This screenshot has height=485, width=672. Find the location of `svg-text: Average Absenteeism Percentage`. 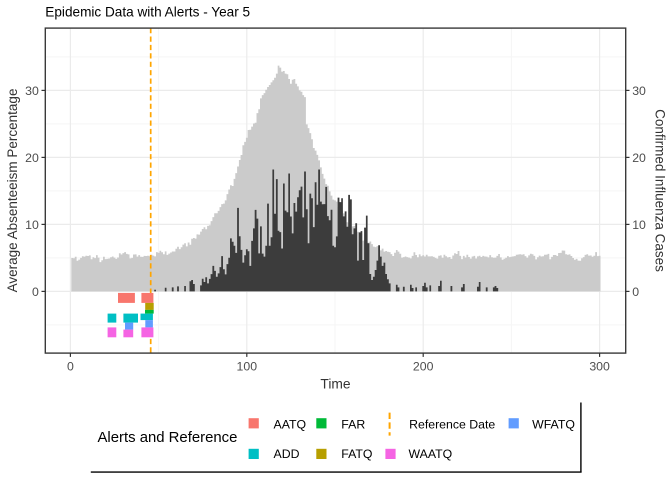

svg-text: Average Absenteeism Percentage is located at coordinates (12, 191).